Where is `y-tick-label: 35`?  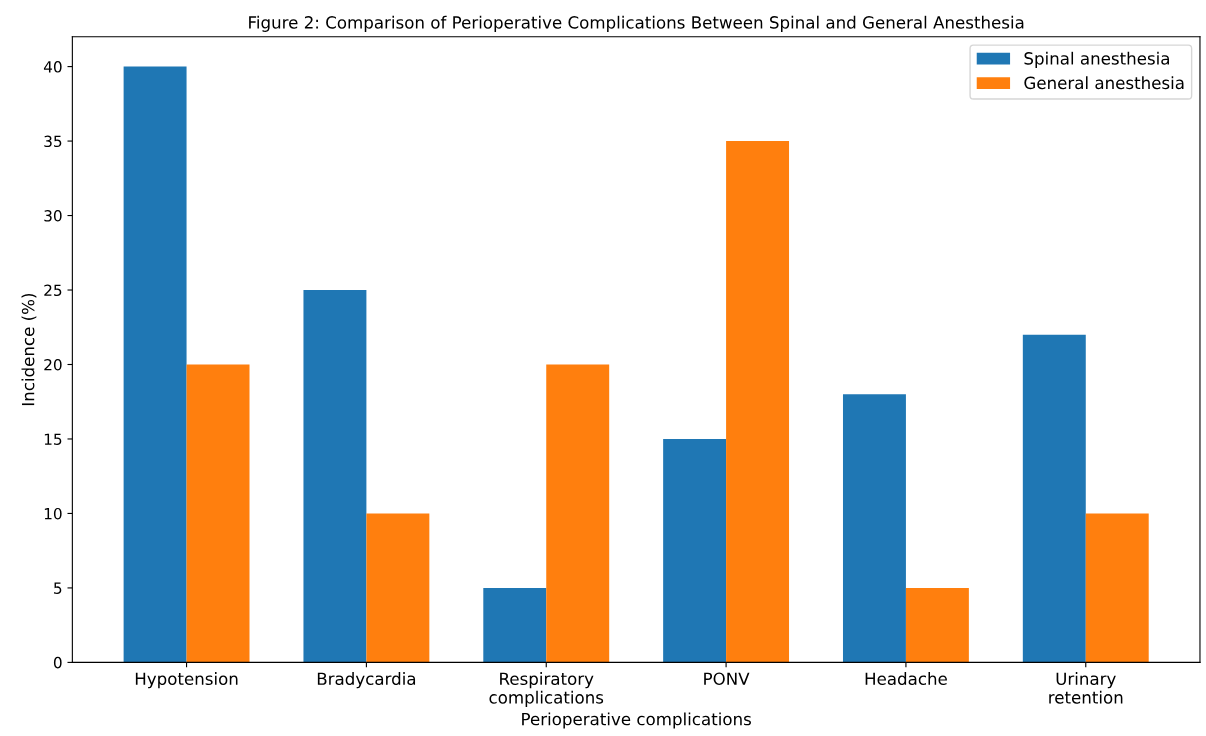 y-tick-label: 35 is located at coordinates (53, 141).